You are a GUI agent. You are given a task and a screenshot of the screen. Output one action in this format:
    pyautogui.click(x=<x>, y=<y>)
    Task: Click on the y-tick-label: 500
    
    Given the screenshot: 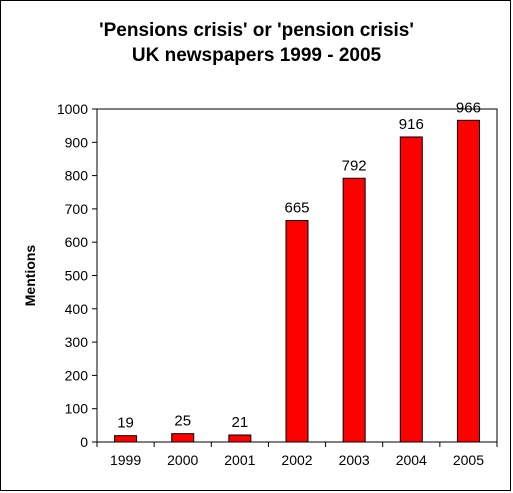 What is the action you would take?
    pyautogui.click(x=77, y=276)
    